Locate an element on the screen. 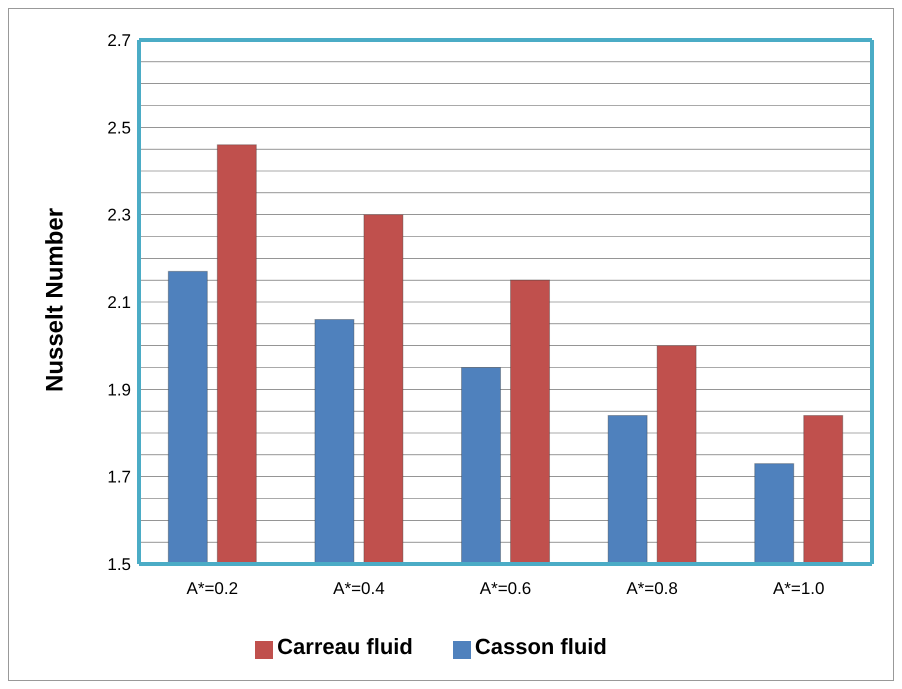  x-tick-label: A*=0.4 is located at coordinates (359, 588).